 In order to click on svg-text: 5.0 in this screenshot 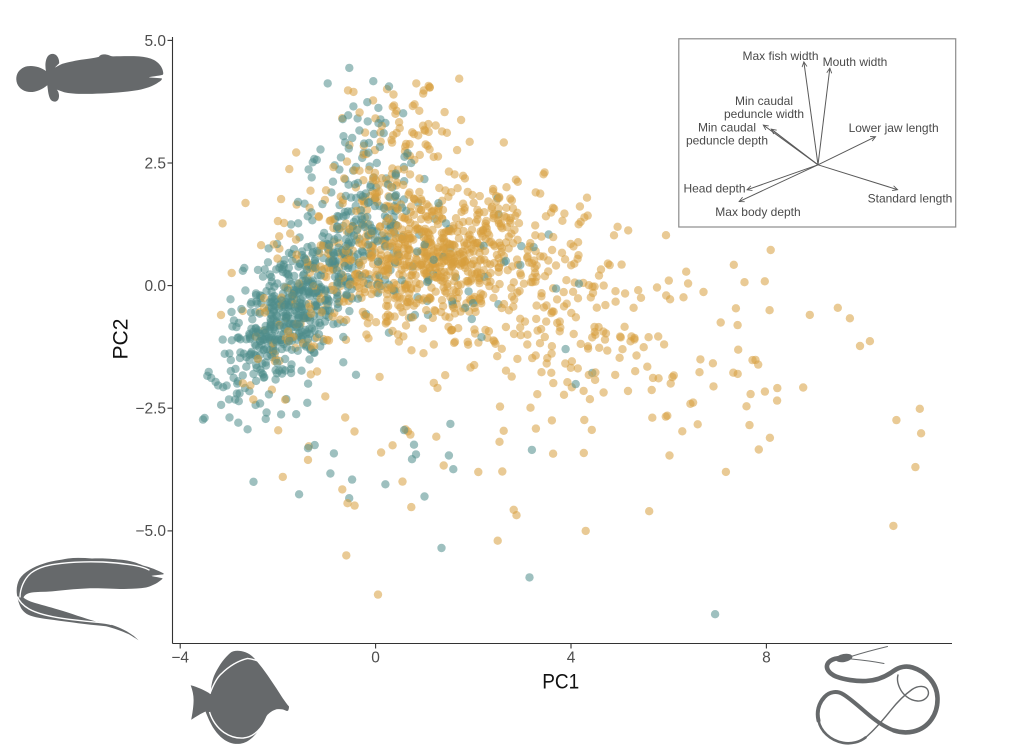, I will do `click(155, 41)`.